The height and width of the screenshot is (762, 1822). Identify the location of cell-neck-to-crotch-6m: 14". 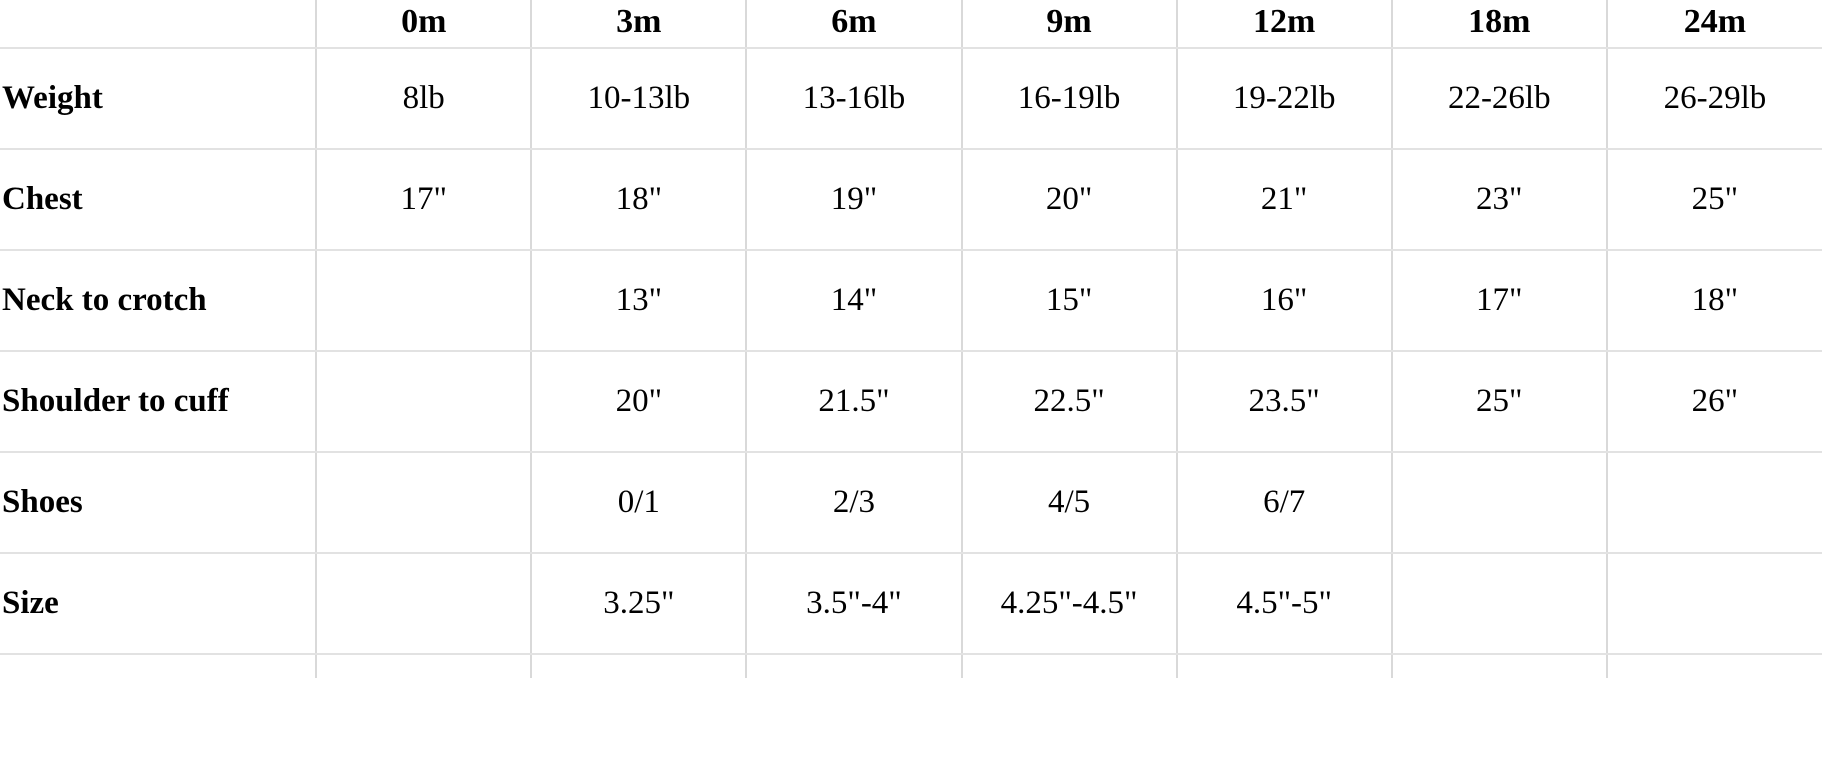
(854, 301).